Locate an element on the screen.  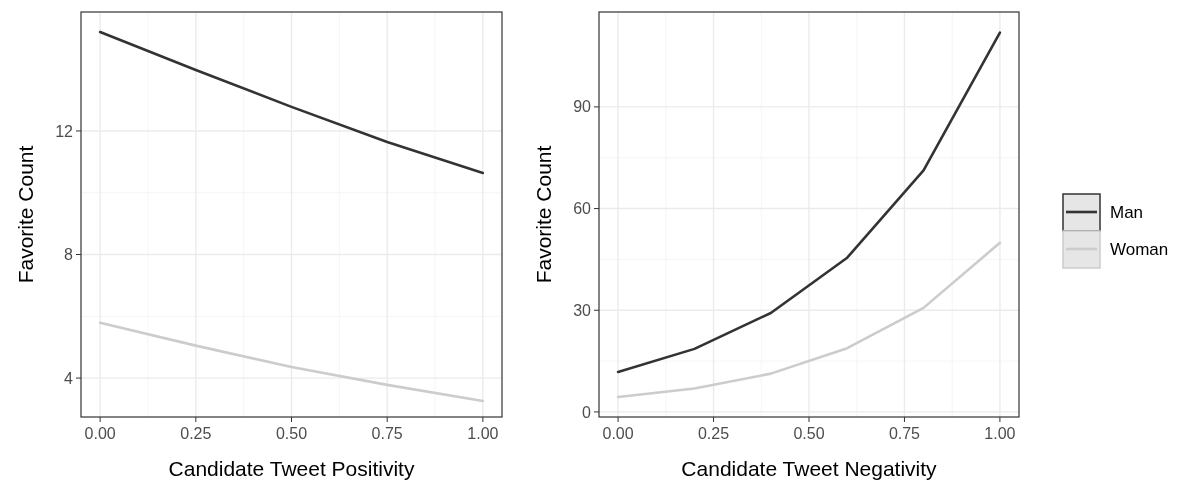
y-tick-label: 4 is located at coordinates (69, 378).